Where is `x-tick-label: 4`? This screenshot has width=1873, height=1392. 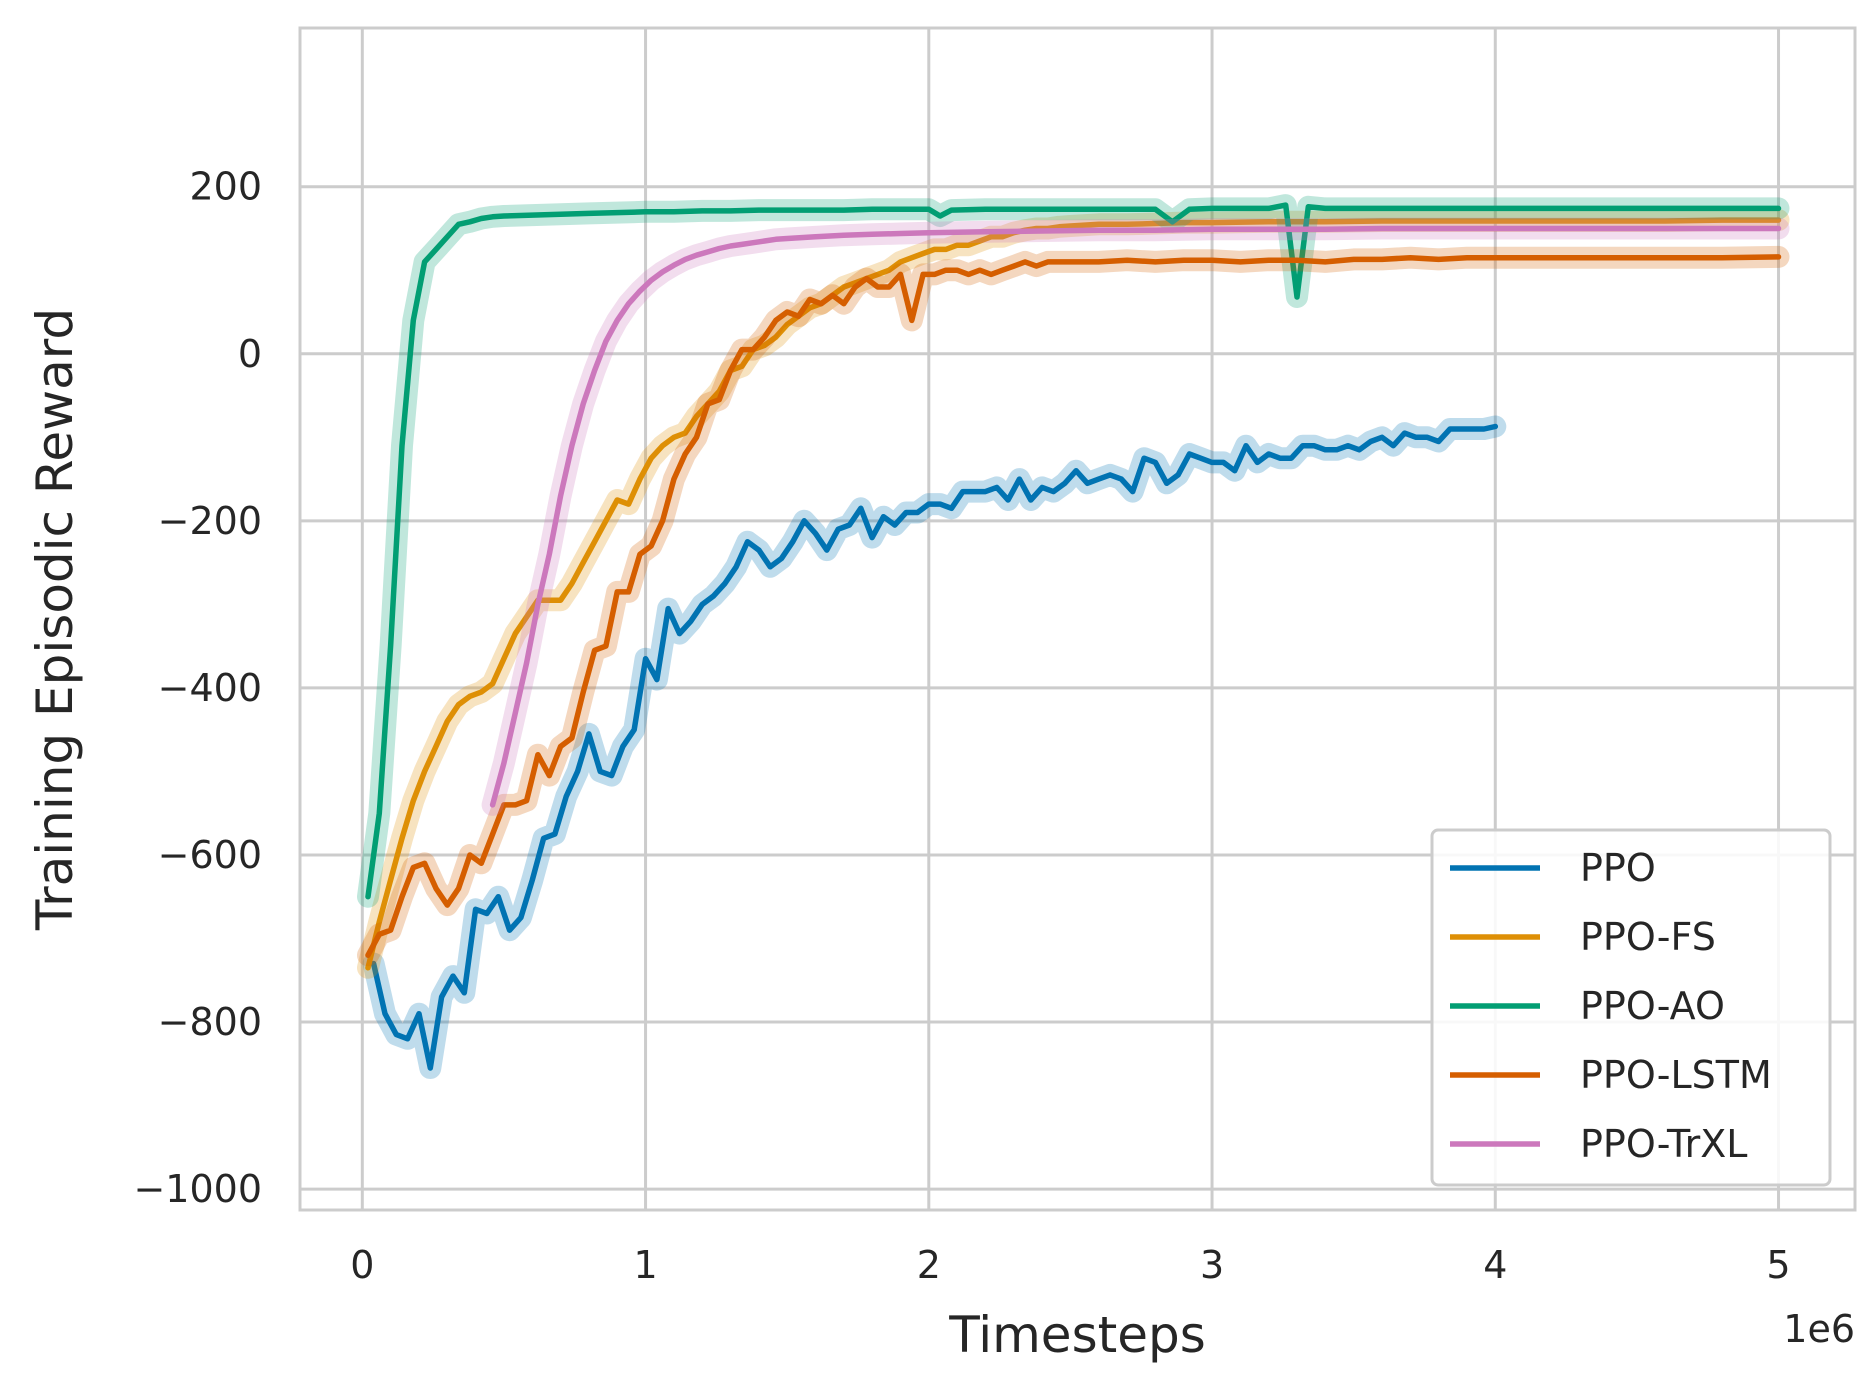
x-tick-label: 4 is located at coordinates (1495, 1265).